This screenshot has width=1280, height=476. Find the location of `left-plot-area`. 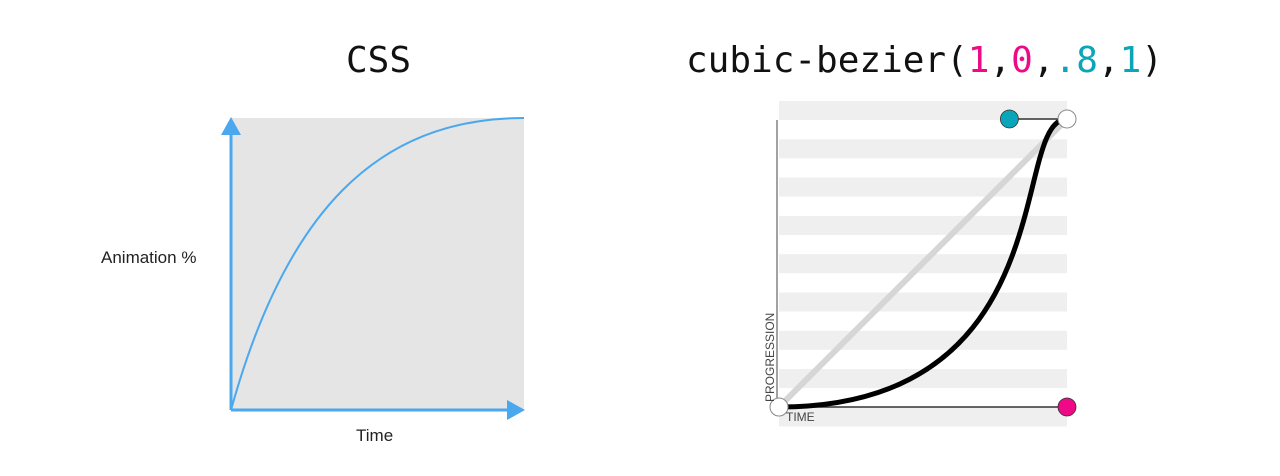

left-plot-area is located at coordinates (377, 264).